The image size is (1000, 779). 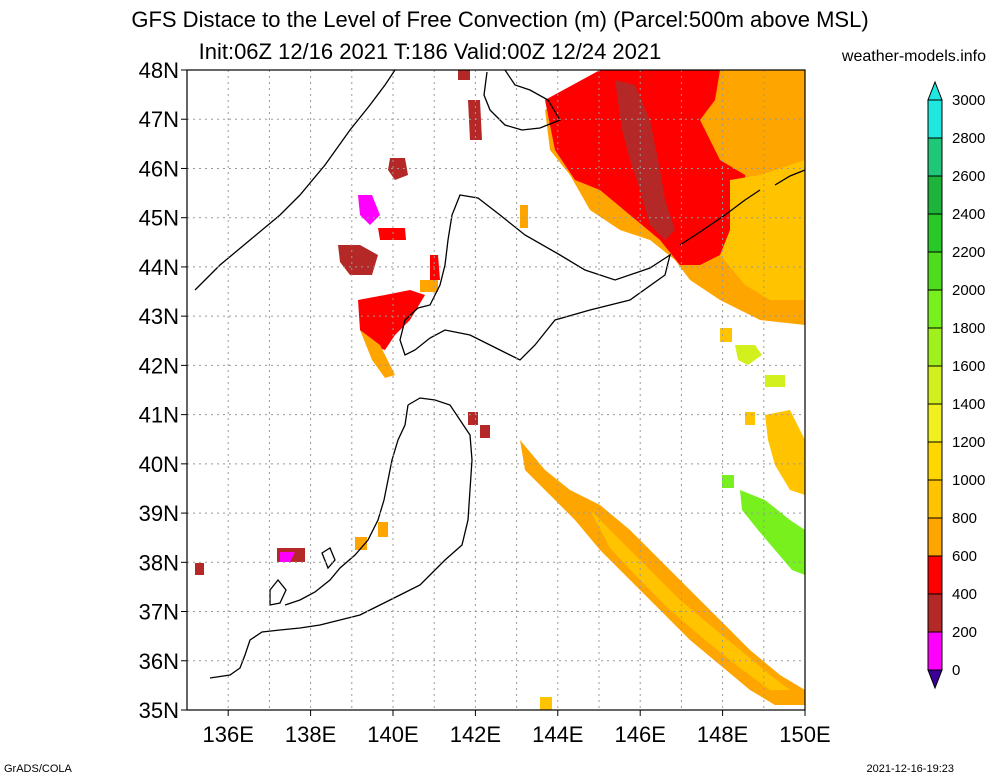 I want to click on colorbar-label: 0, so click(x=956, y=670).